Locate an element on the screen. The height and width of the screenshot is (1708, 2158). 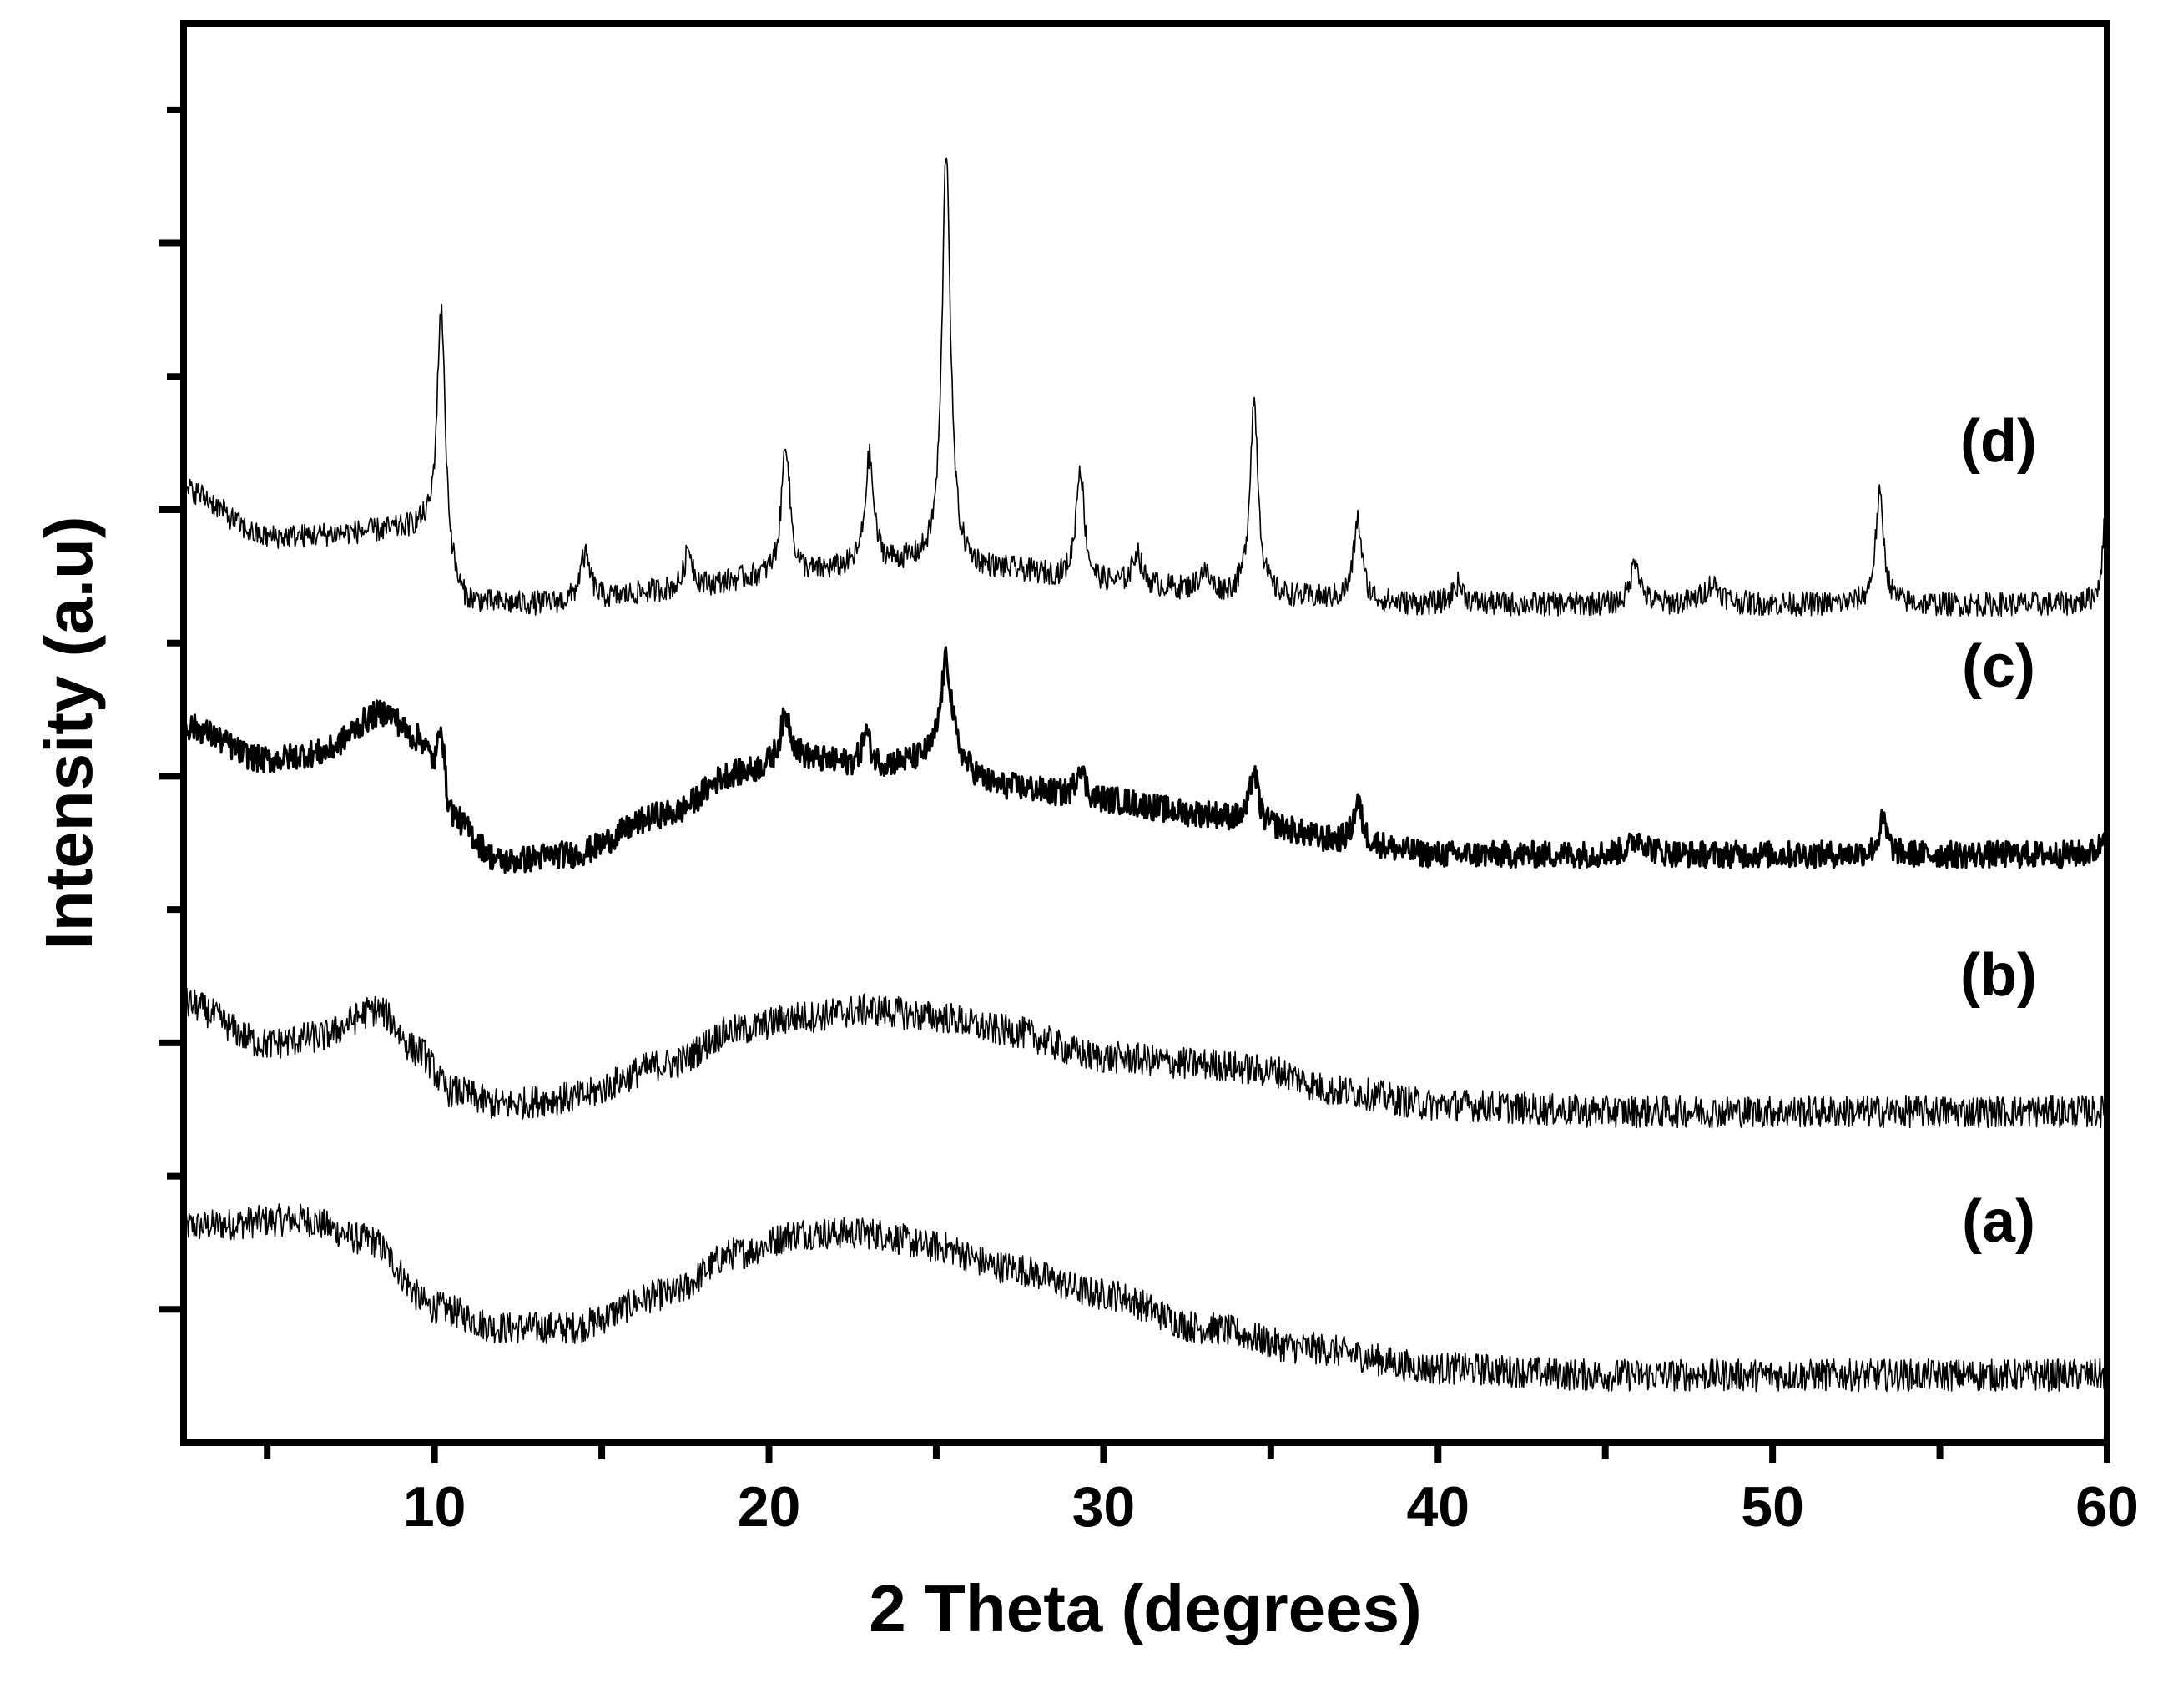
series-line-b is located at coordinates (1145, 1058).